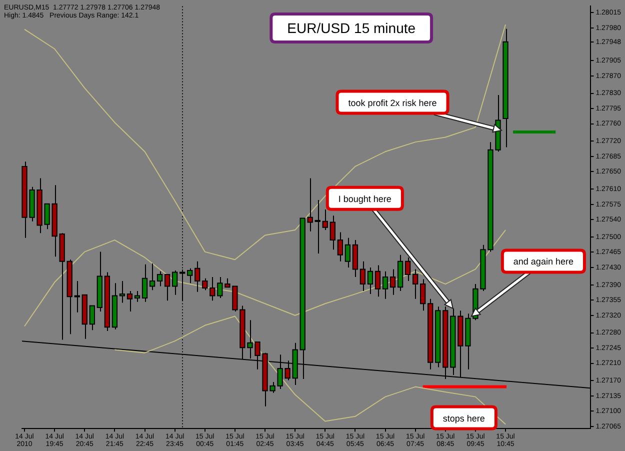  Describe the element at coordinates (365, 199) in the screenshot. I see `annotation: I bought here` at that location.